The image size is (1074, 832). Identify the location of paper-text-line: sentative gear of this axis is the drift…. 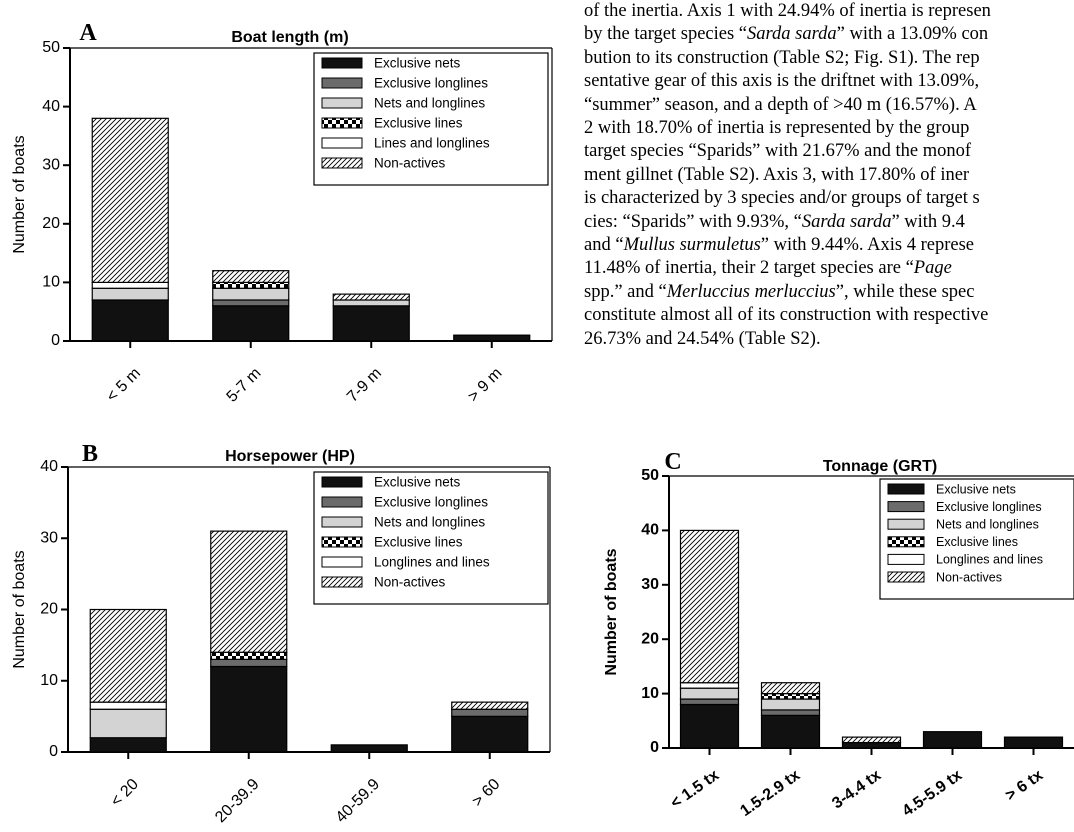
(782, 81).